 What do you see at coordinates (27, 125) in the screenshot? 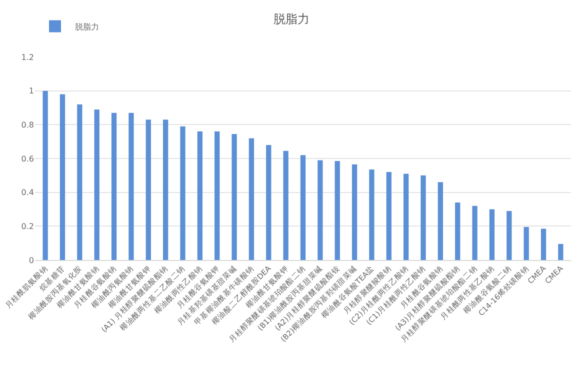
I see `y-tick-label: 0.8` at bounding box center [27, 125].